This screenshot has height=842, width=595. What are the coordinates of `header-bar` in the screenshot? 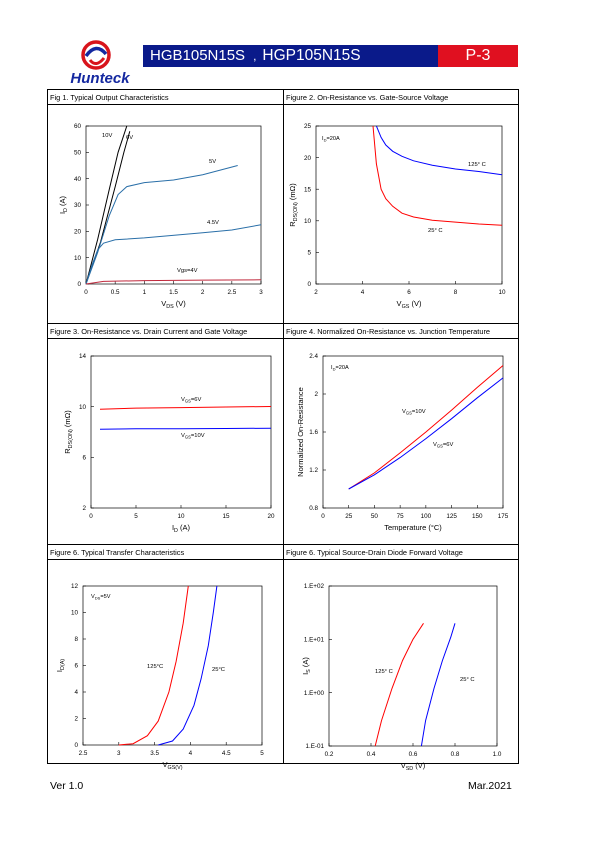 It's located at (330, 56).